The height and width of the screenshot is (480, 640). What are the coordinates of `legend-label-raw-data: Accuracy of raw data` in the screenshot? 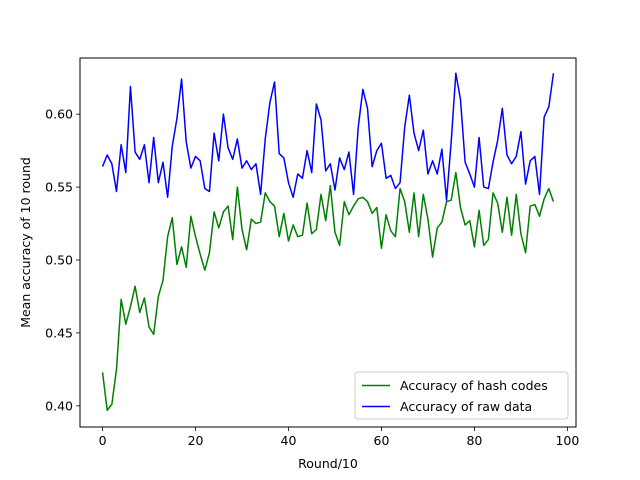 It's located at (466, 406).